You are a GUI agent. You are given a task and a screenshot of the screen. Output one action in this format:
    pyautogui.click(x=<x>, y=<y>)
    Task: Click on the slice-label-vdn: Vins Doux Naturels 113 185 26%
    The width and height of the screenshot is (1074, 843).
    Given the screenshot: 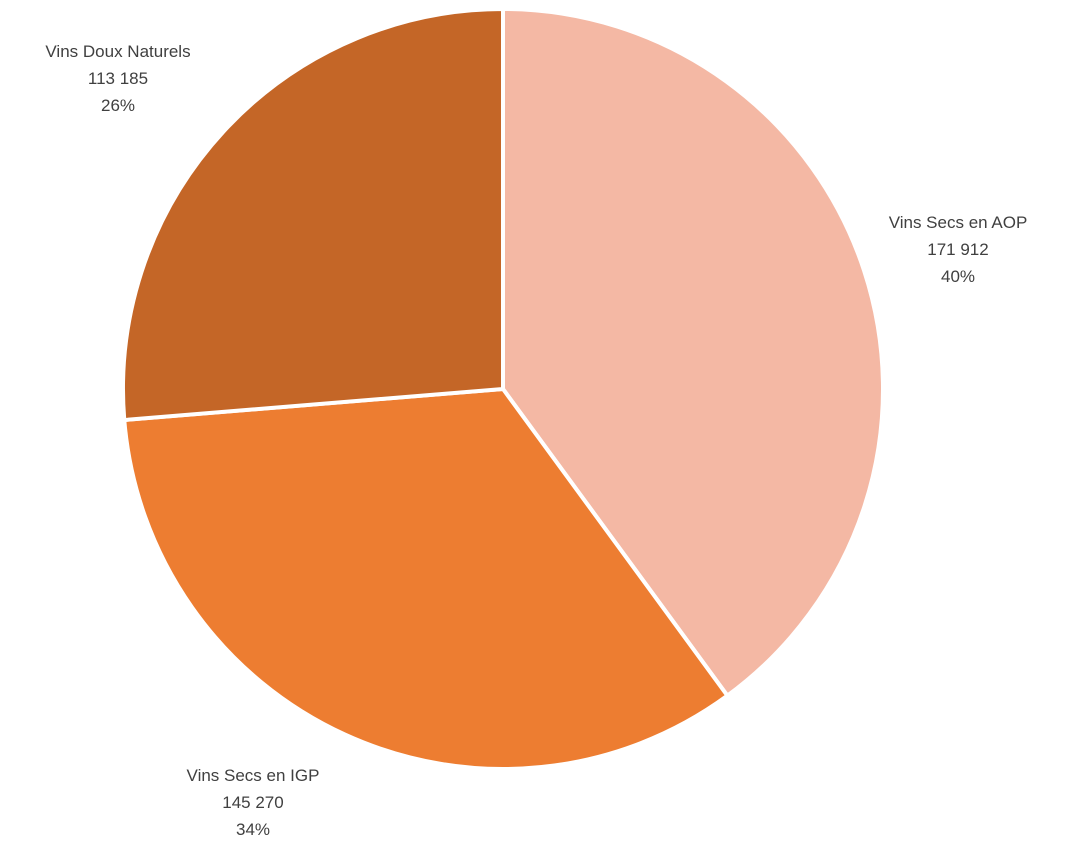 What is the action you would take?
    pyautogui.click(x=118, y=78)
    